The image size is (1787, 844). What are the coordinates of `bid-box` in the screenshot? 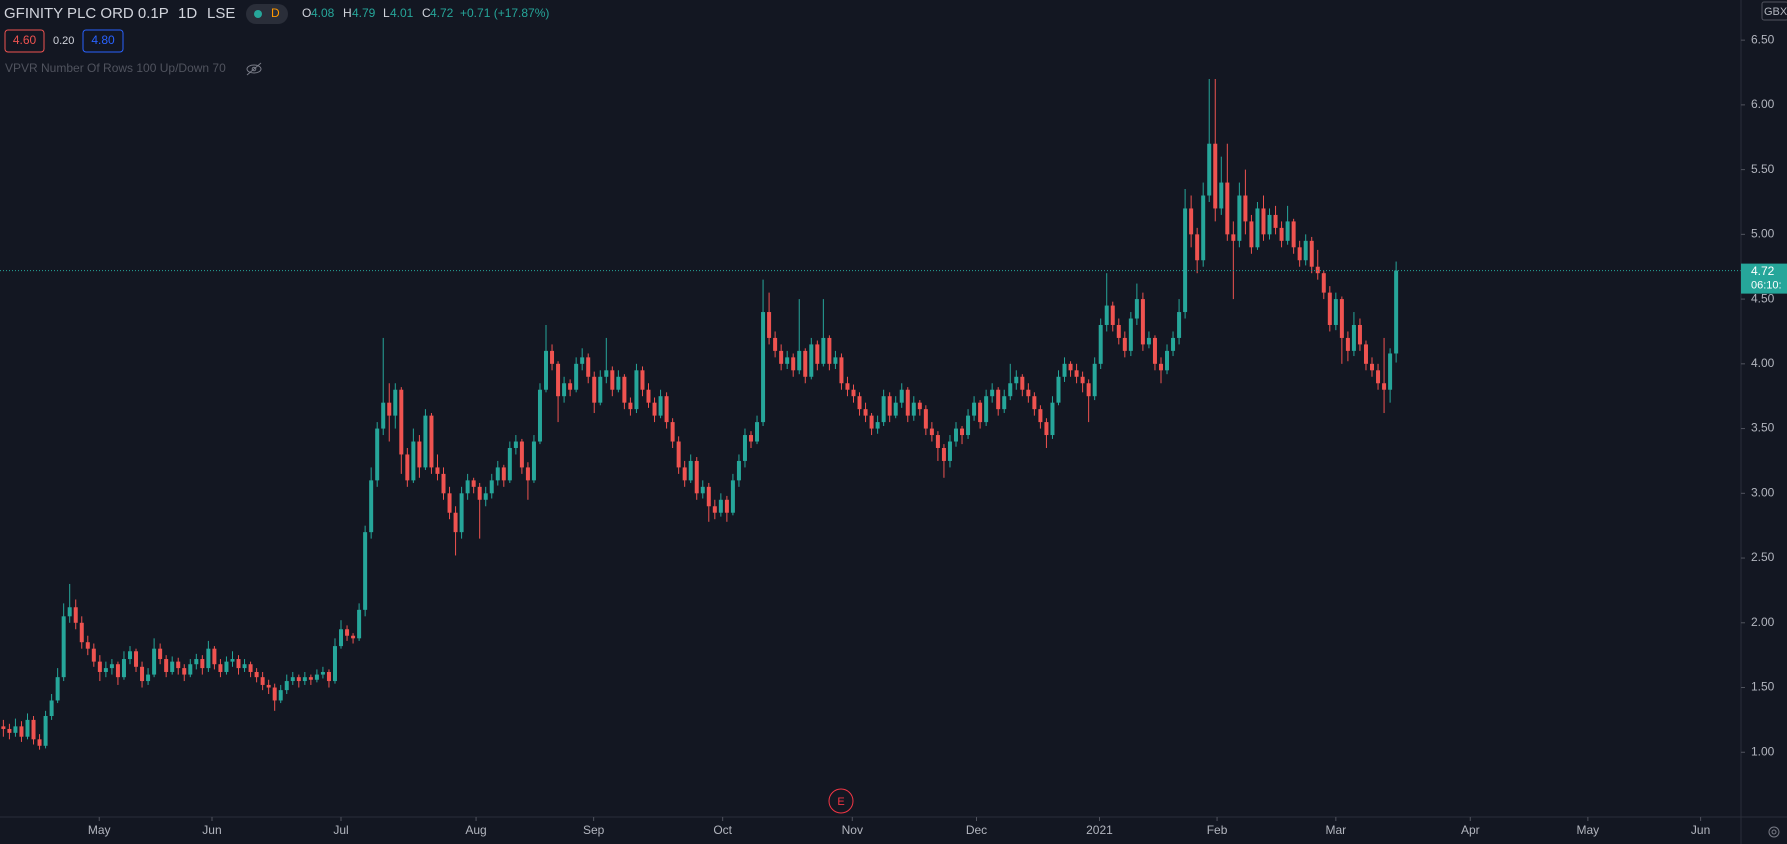 It's located at (24, 41).